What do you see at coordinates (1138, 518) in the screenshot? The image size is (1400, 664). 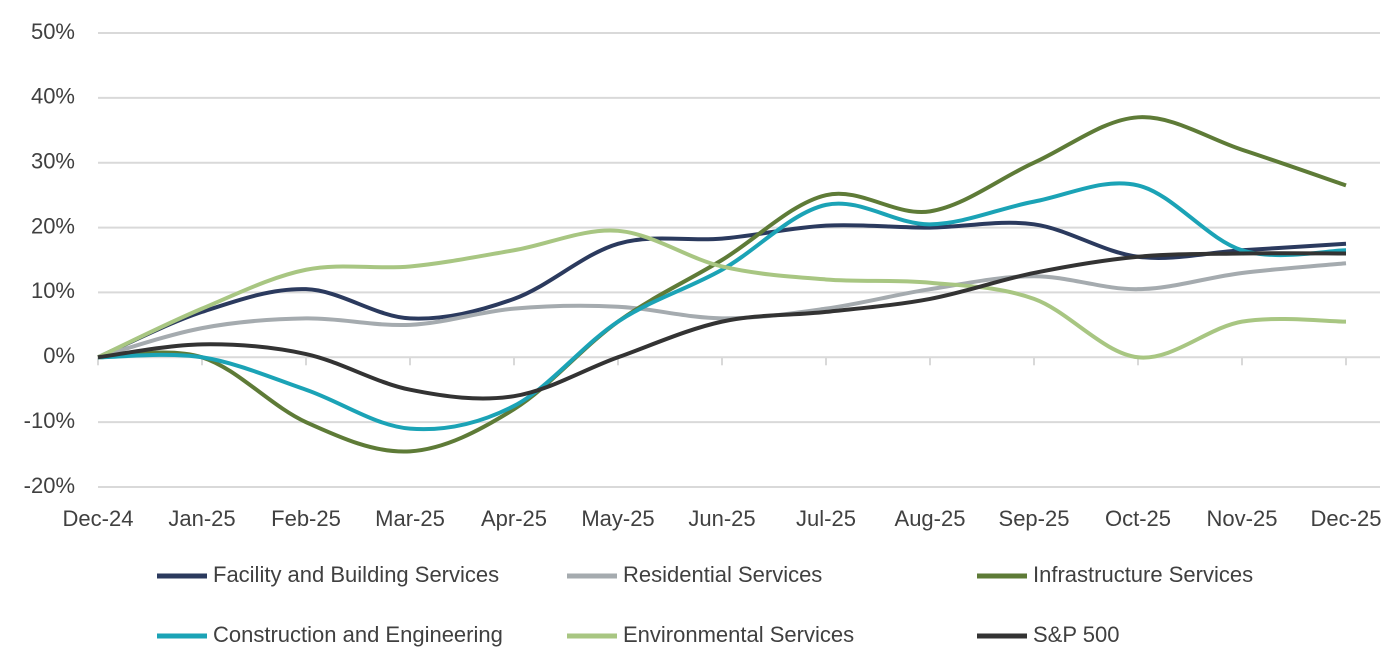 I see `x-tick-label: Oct-25` at bounding box center [1138, 518].